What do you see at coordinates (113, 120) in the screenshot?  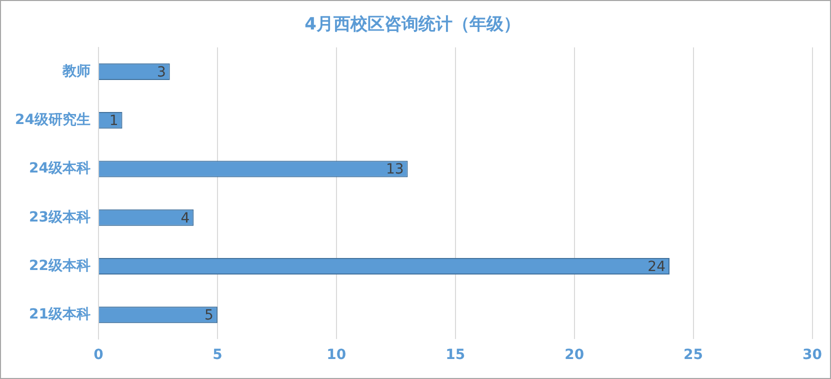 I see `data-label: 1` at bounding box center [113, 120].